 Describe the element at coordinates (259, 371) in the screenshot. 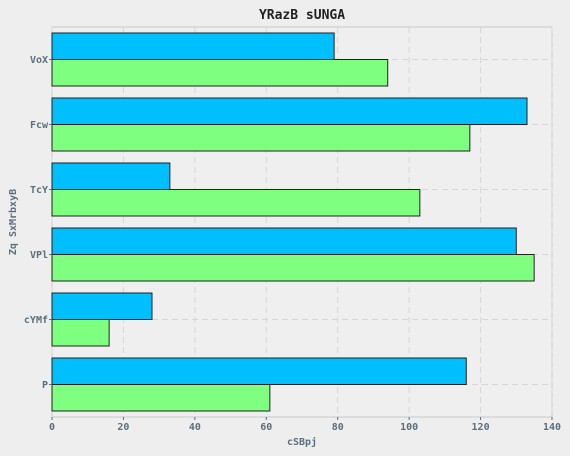

I see `bar-series-1-P` at that location.